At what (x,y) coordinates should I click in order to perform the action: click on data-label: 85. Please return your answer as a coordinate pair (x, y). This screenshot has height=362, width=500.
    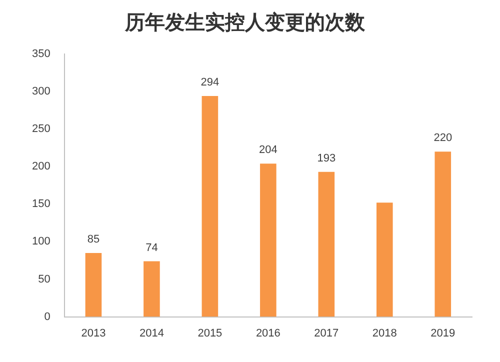
    Looking at the image, I should click on (93, 240).